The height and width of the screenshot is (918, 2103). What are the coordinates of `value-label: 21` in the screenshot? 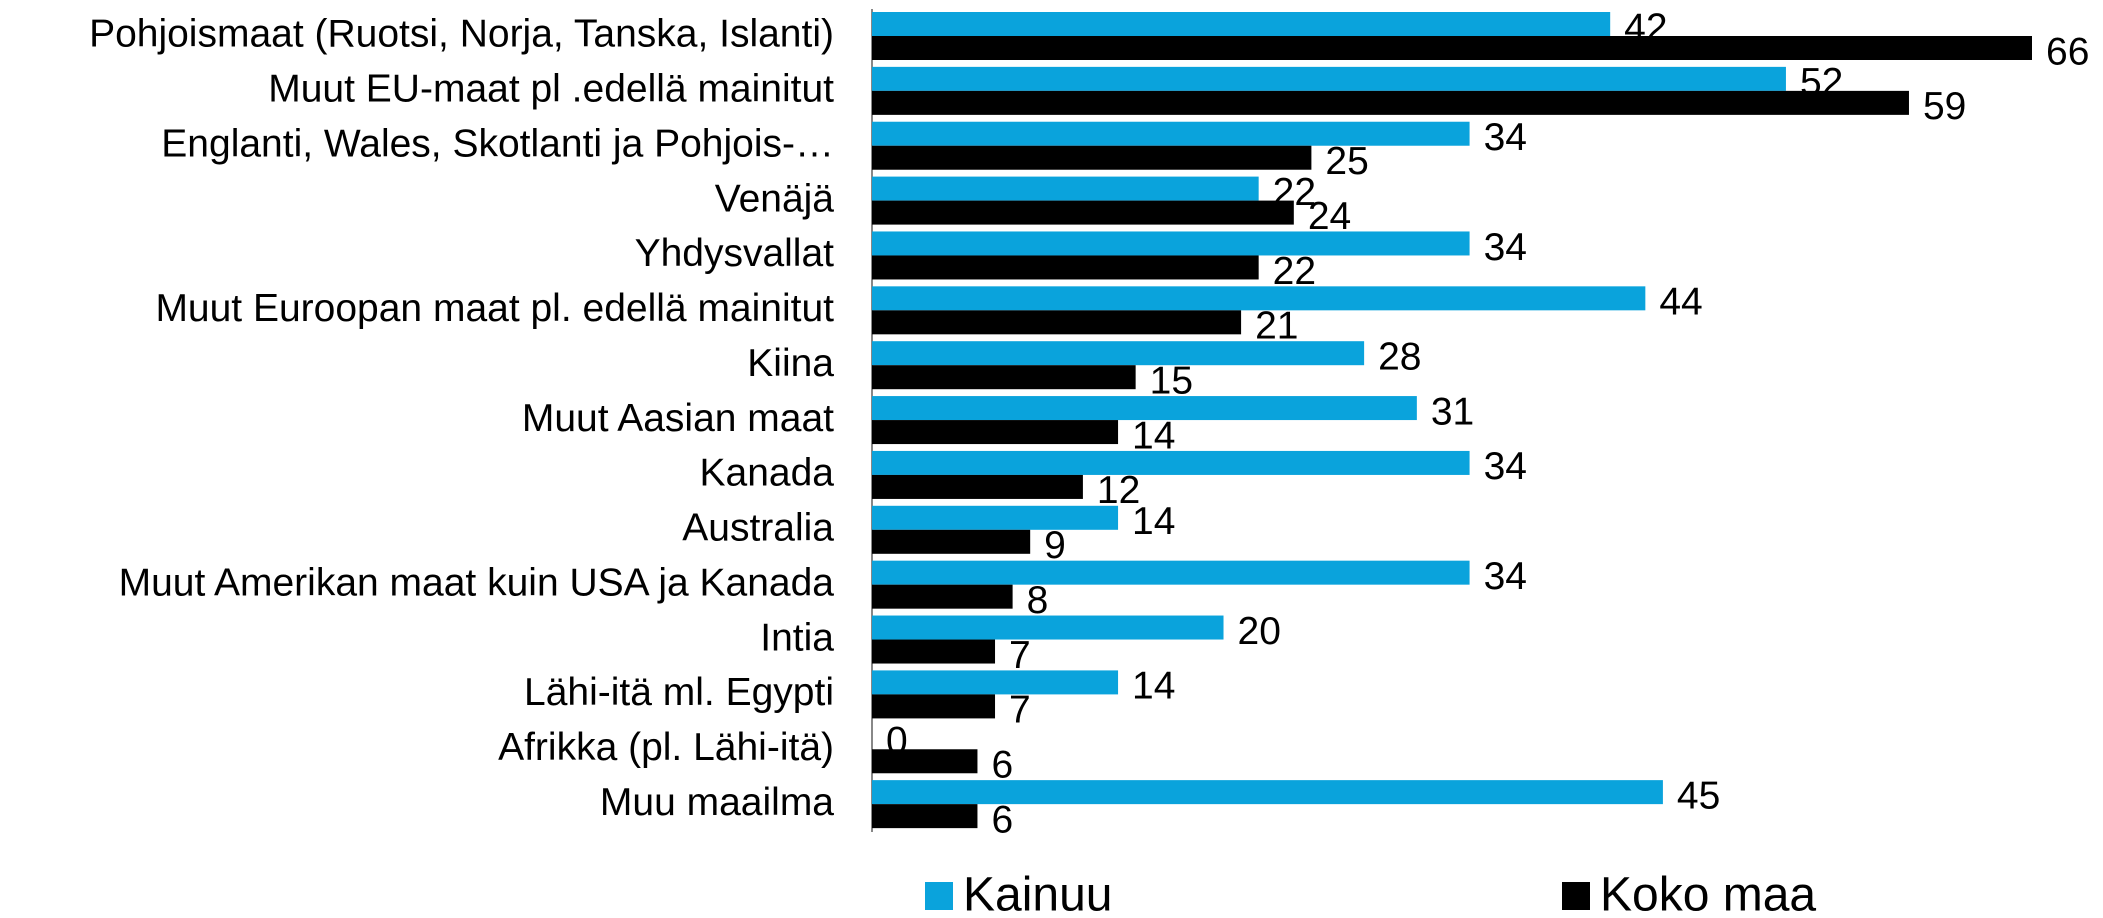 It's located at (1276, 326).